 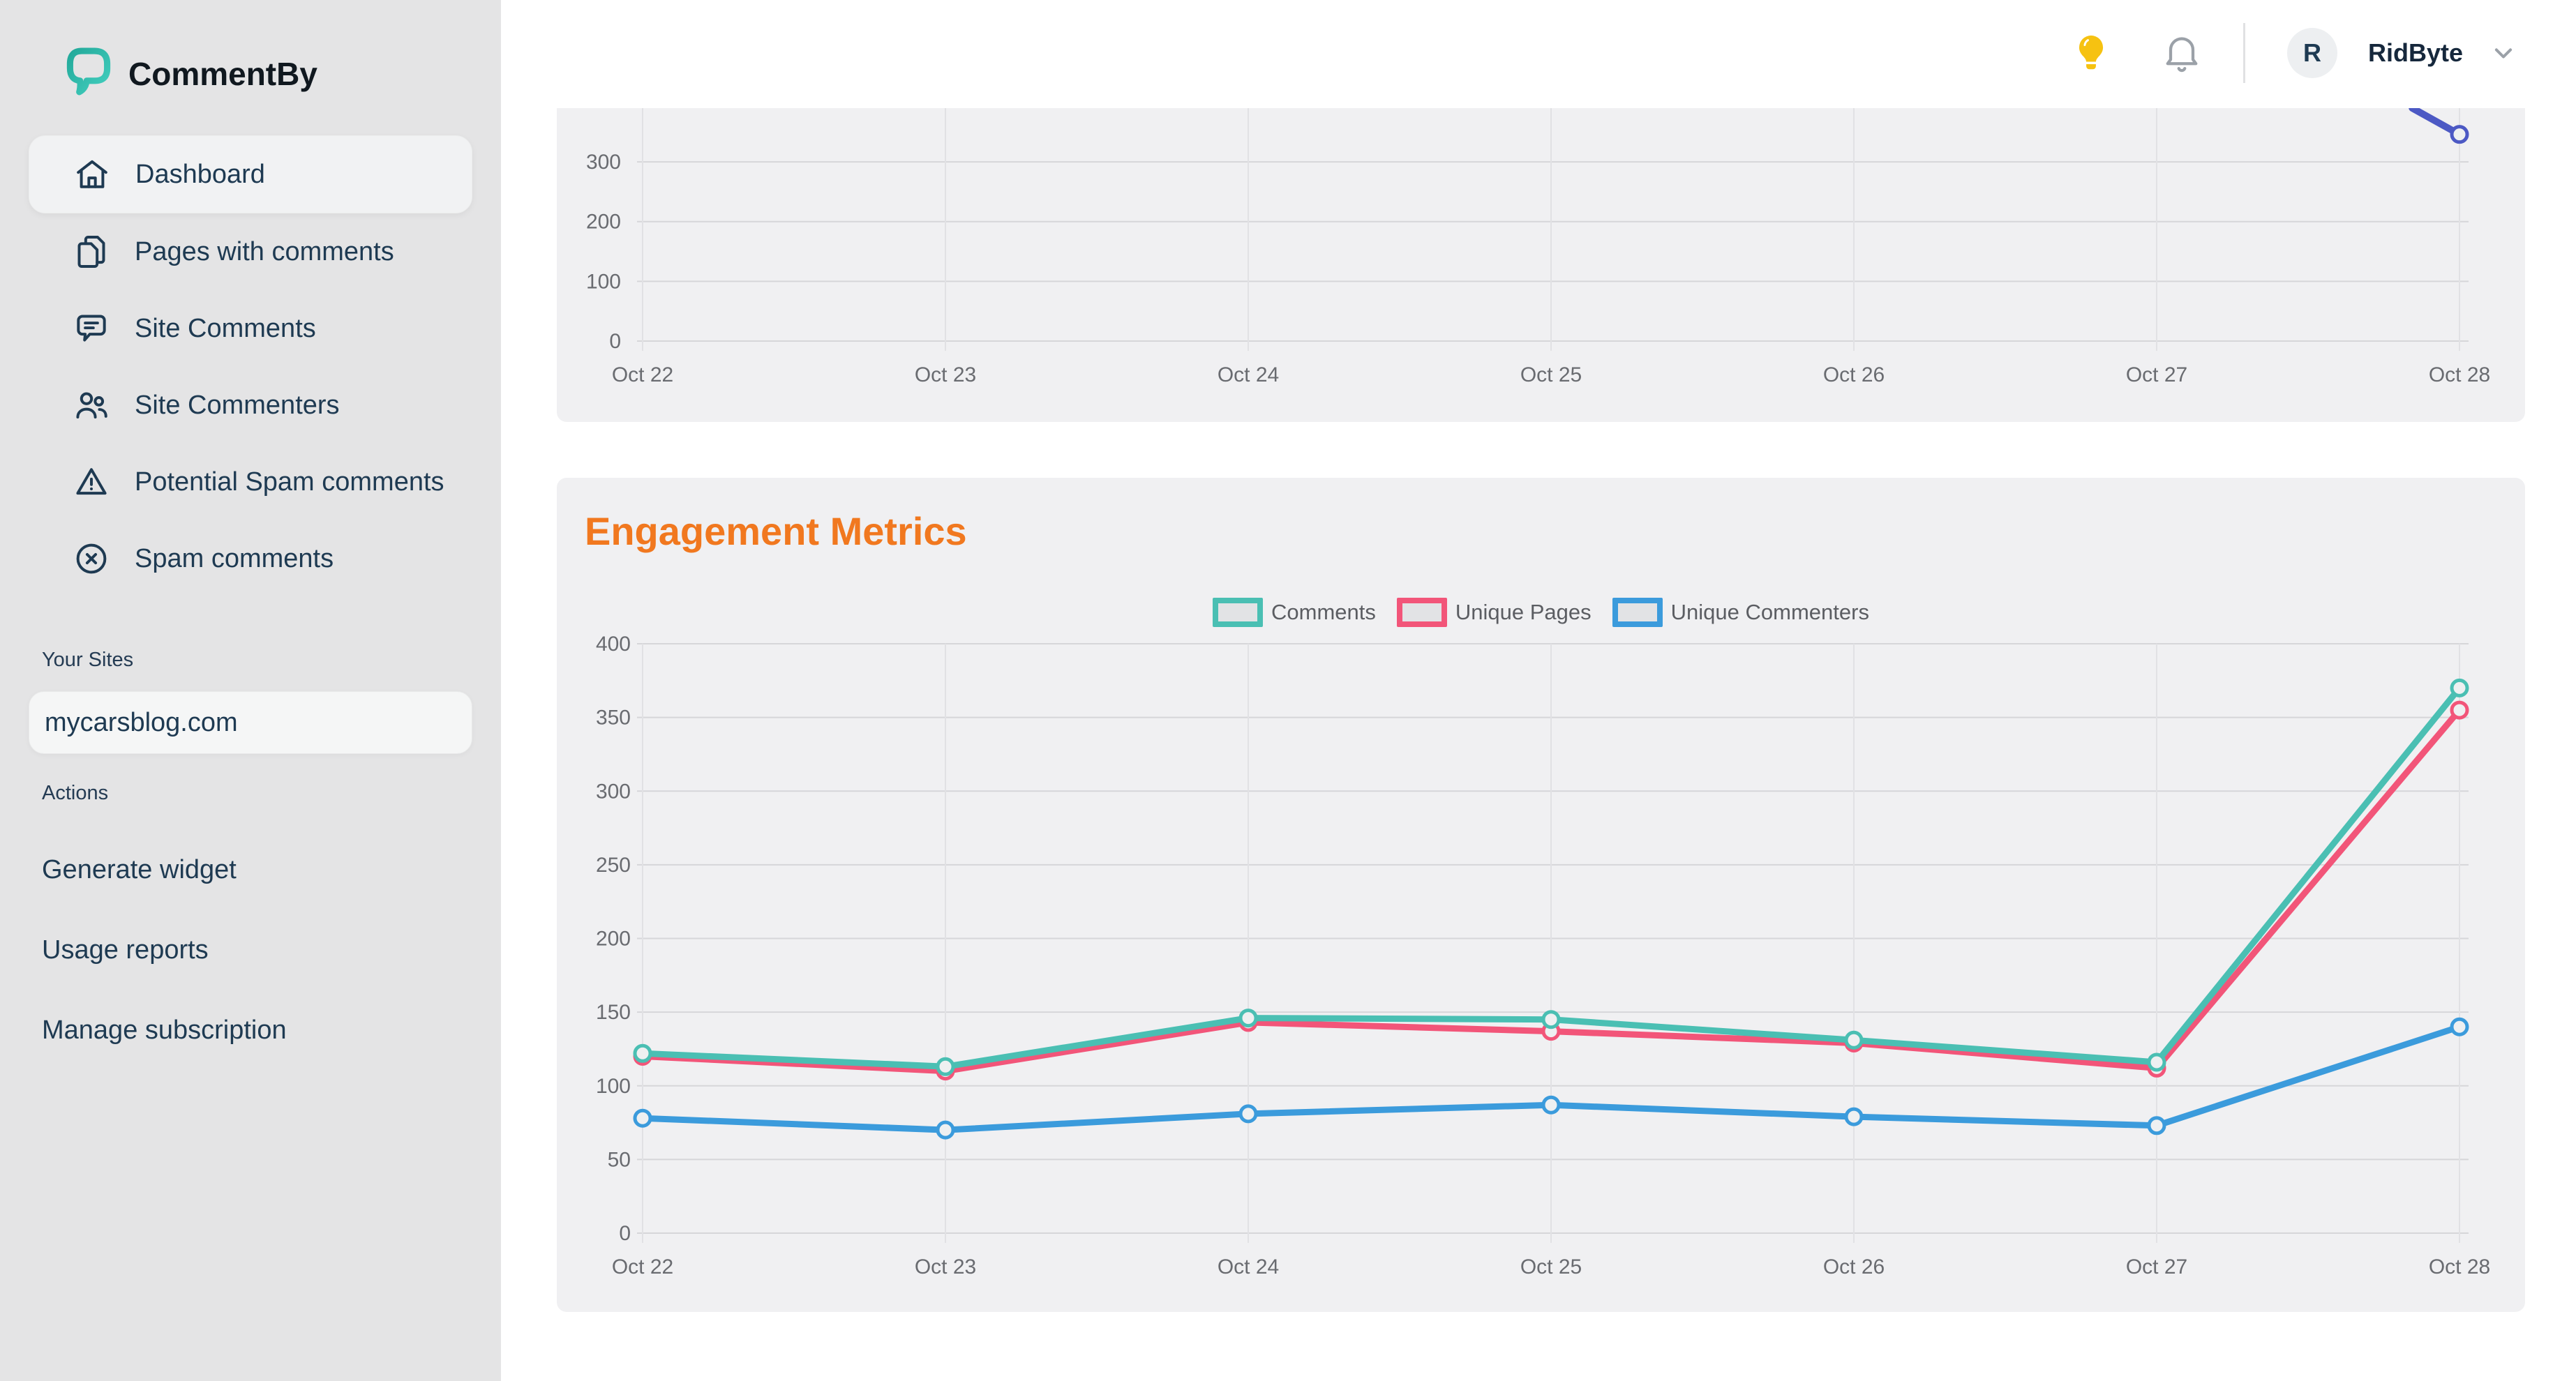 What do you see at coordinates (2243, 52) in the screenshot?
I see `topbar-divider` at bounding box center [2243, 52].